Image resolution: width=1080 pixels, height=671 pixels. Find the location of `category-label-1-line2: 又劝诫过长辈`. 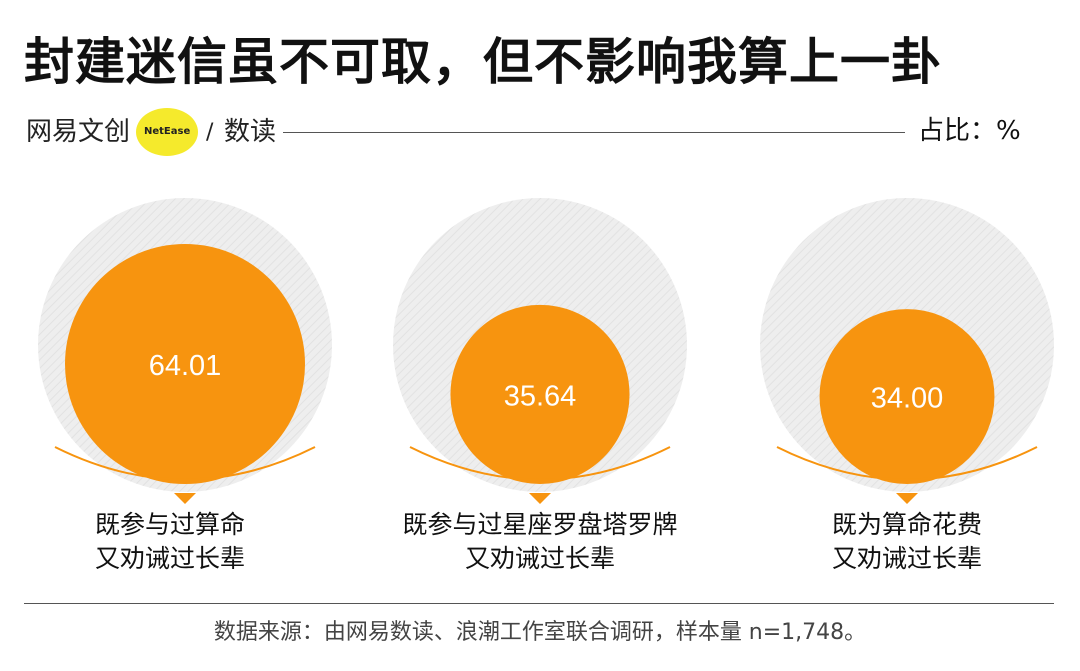

category-label-1-line2: 又劝诫过长辈 is located at coordinates (169, 558).